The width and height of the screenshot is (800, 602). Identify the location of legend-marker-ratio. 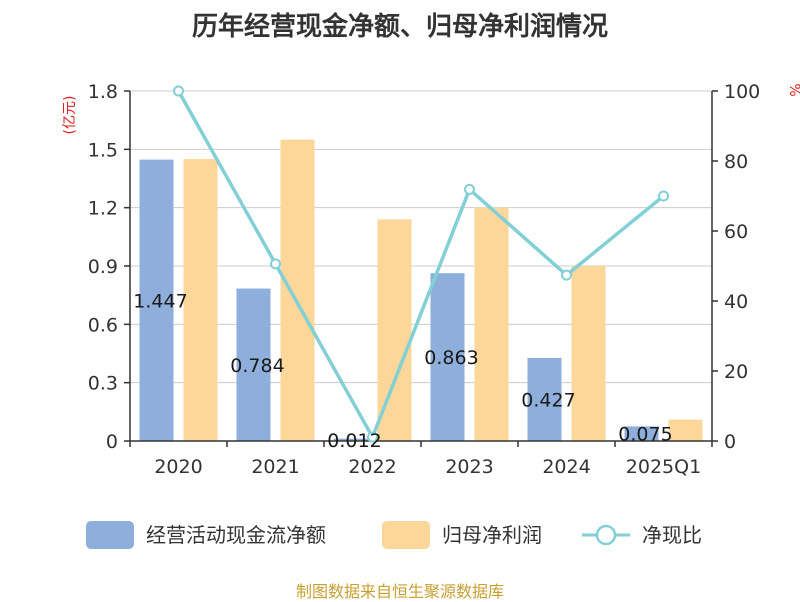
(606, 535).